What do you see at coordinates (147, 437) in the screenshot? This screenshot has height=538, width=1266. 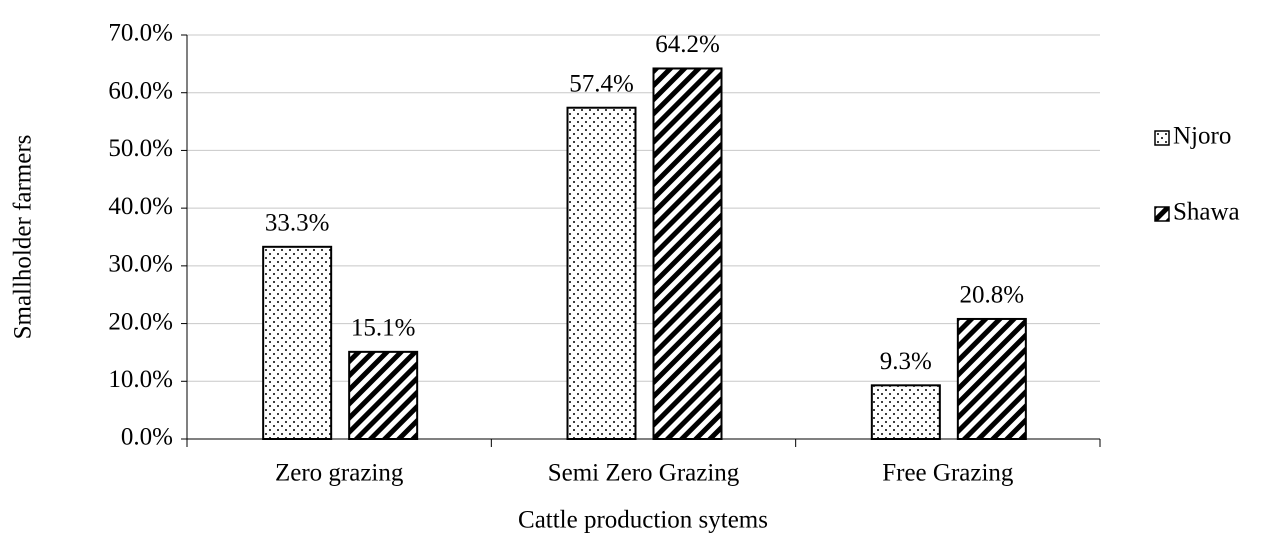 I see `y-tick-label: 0.0%` at bounding box center [147, 437].